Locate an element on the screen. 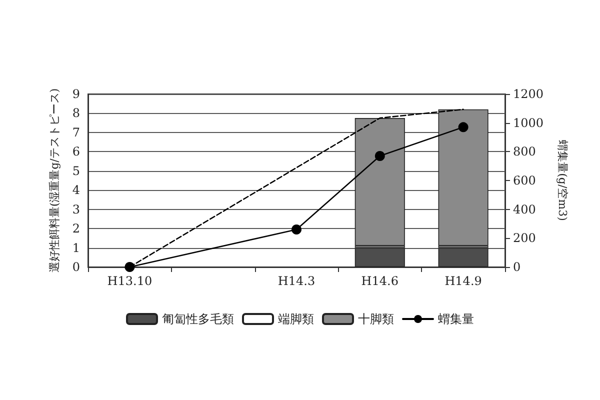 The width and height of the screenshot is (600, 400). legend-label: 端脚類 is located at coordinates (296, 319).